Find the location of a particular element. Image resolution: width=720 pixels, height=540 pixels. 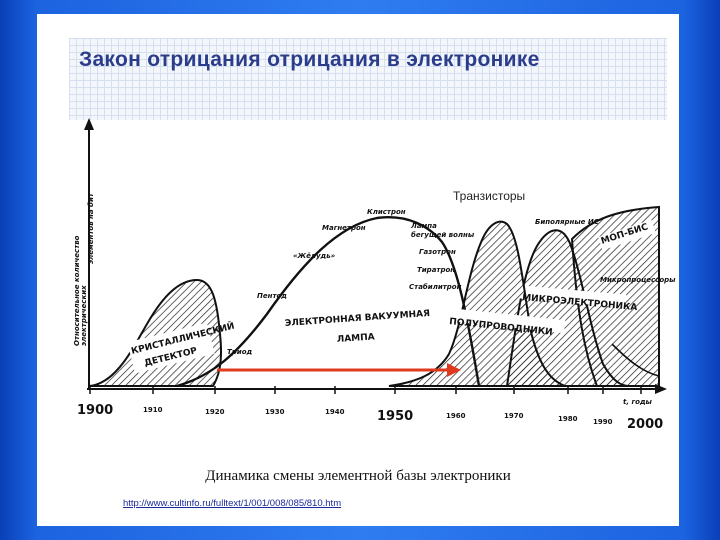

label-twt-1: Лампа is located at coordinates (423, 226).